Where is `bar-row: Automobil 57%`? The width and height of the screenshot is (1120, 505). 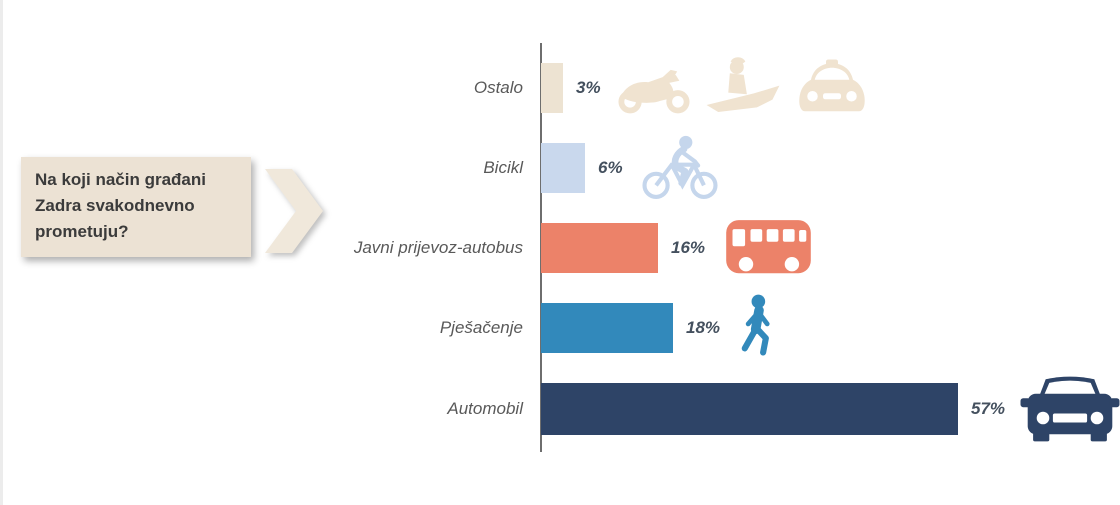
bar-row: Automobil 57% is located at coordinates (561, 409).